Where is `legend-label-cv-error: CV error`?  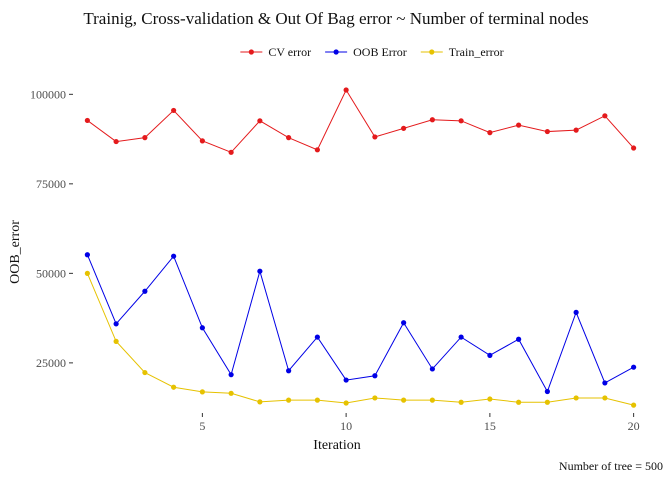 legend-label-cv-error: CV error is located at coordinates (289, 52).